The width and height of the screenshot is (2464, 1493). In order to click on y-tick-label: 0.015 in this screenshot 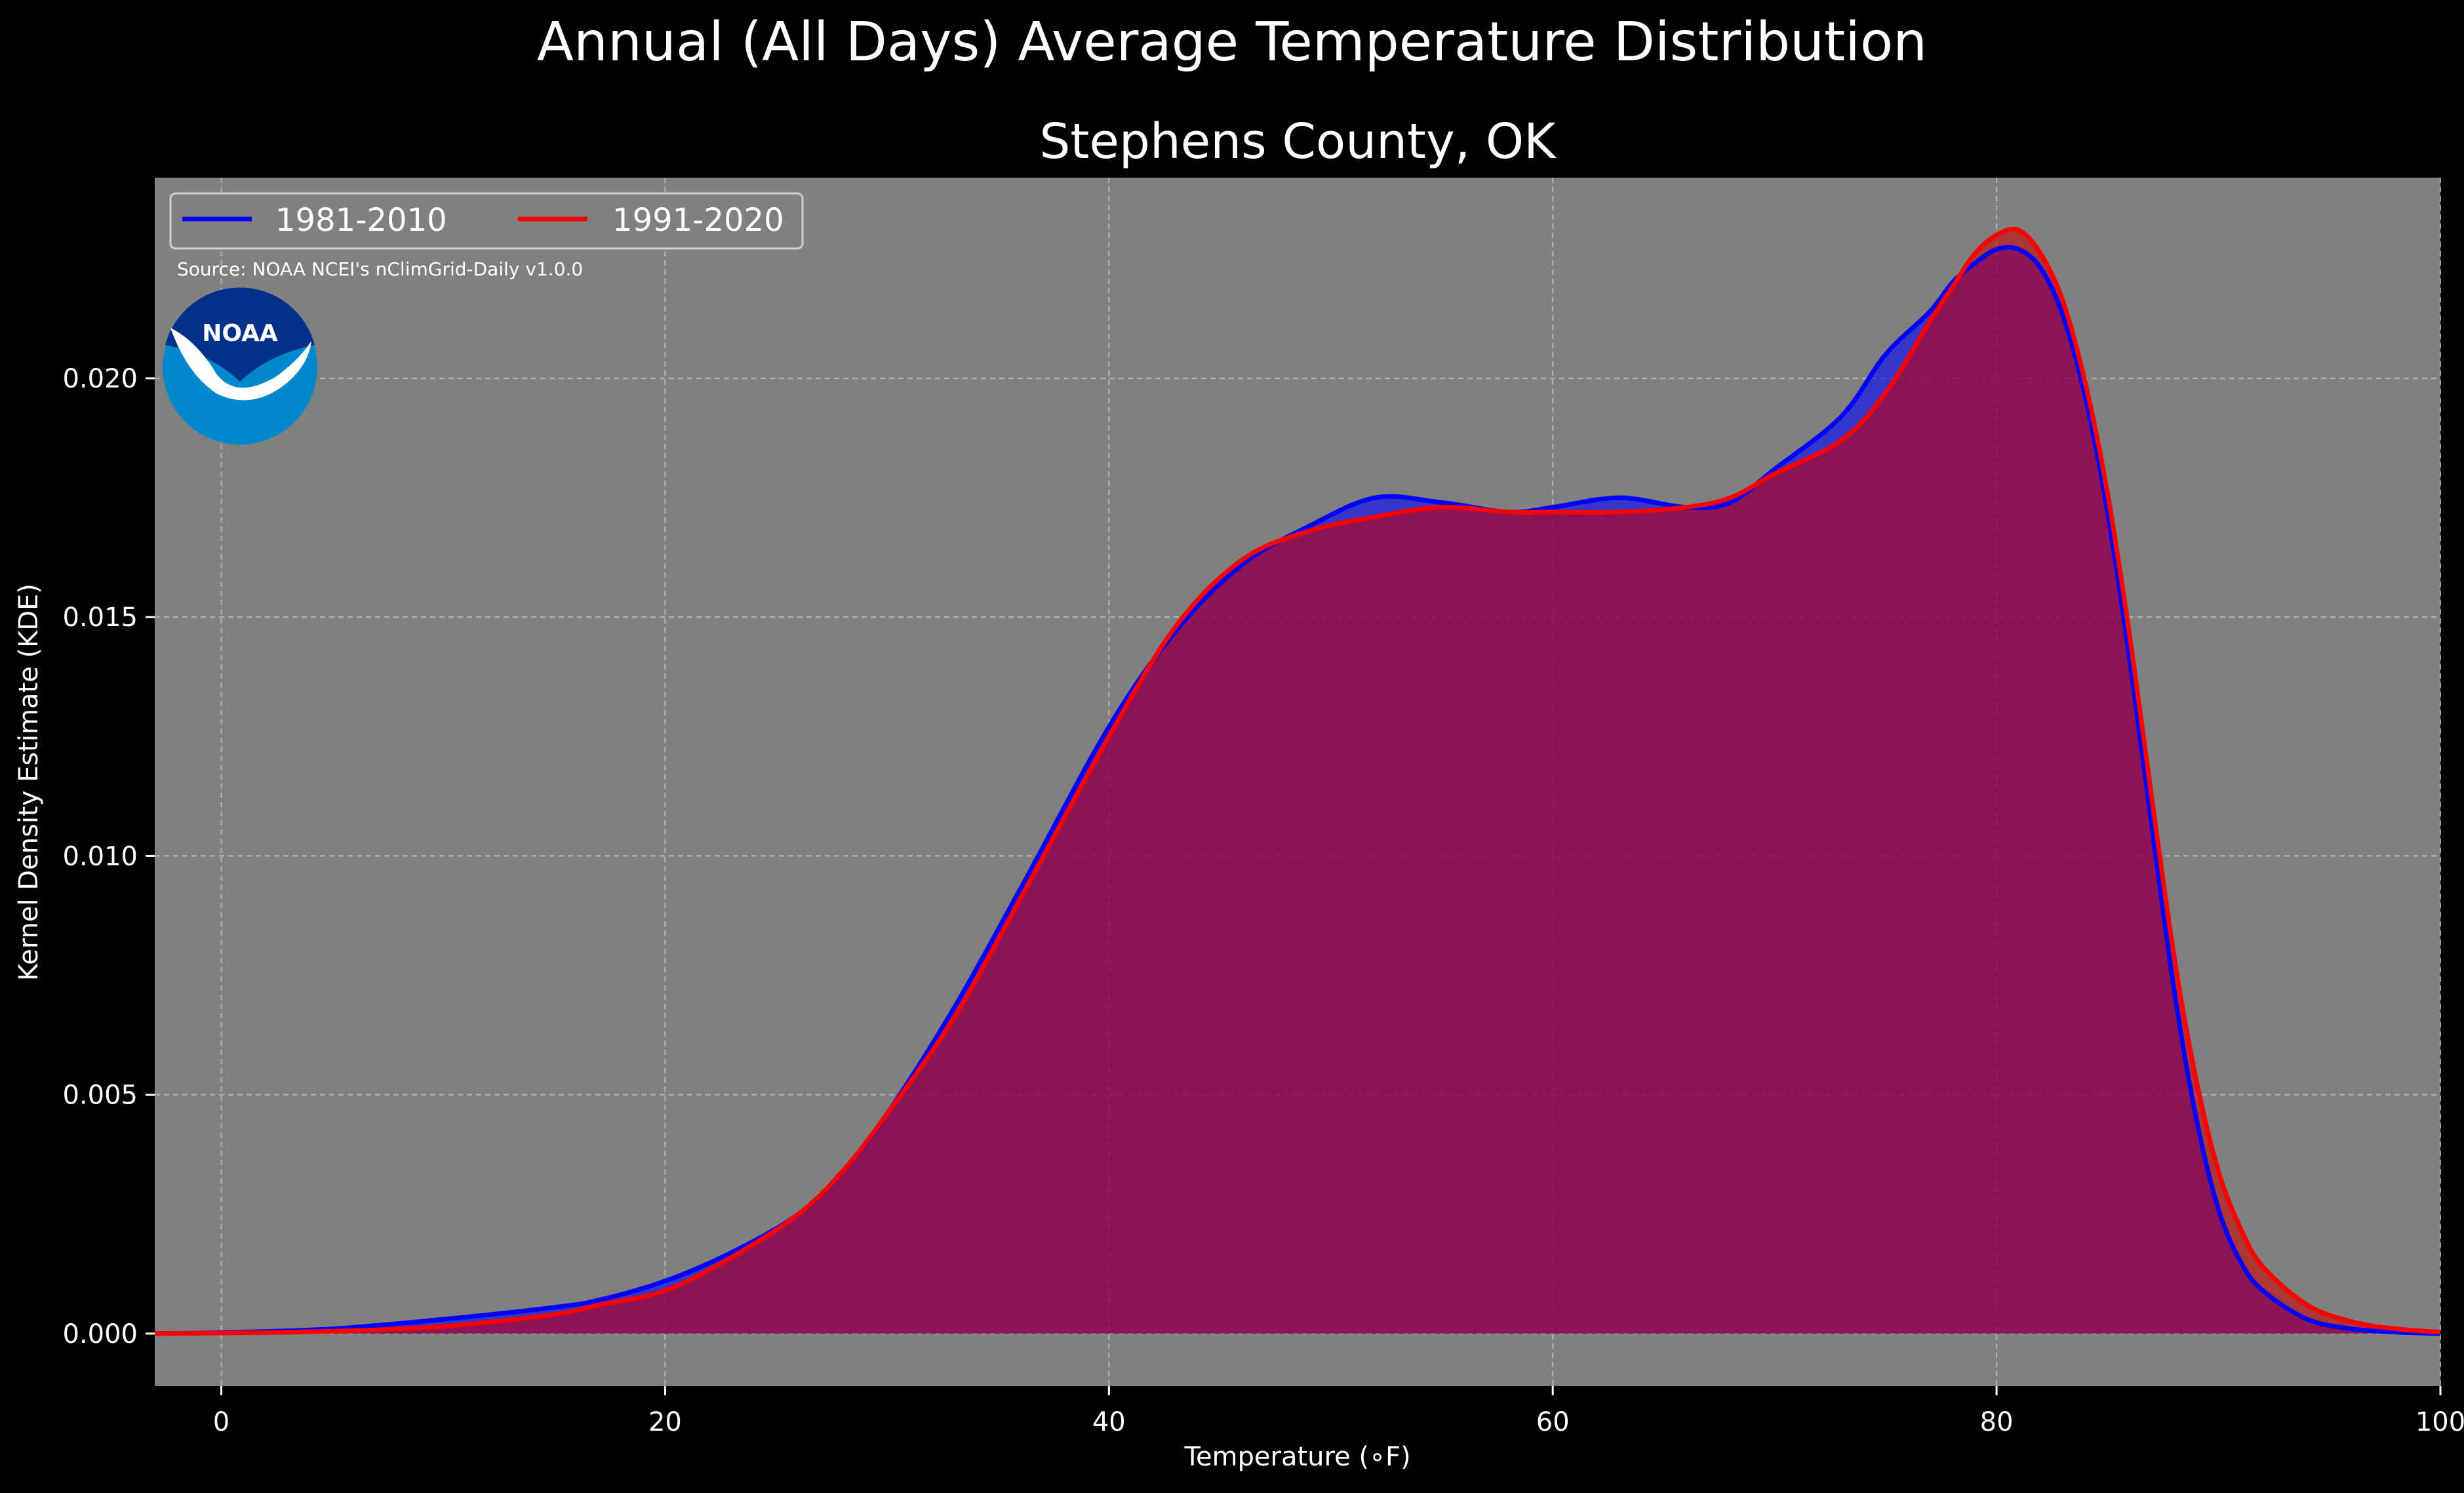, I will do `click(100, 618)`.